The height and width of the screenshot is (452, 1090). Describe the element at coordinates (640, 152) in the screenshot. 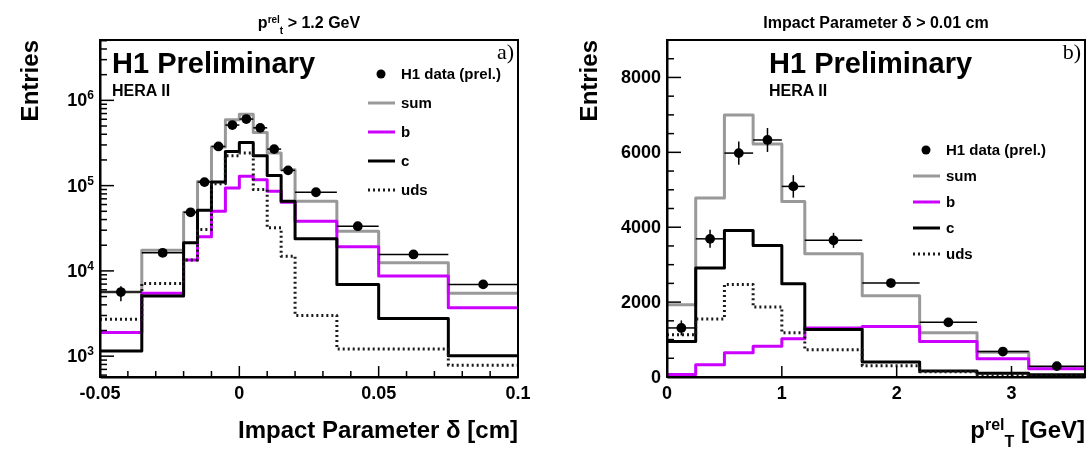

I see `y-tick-label: 6000` at that location.